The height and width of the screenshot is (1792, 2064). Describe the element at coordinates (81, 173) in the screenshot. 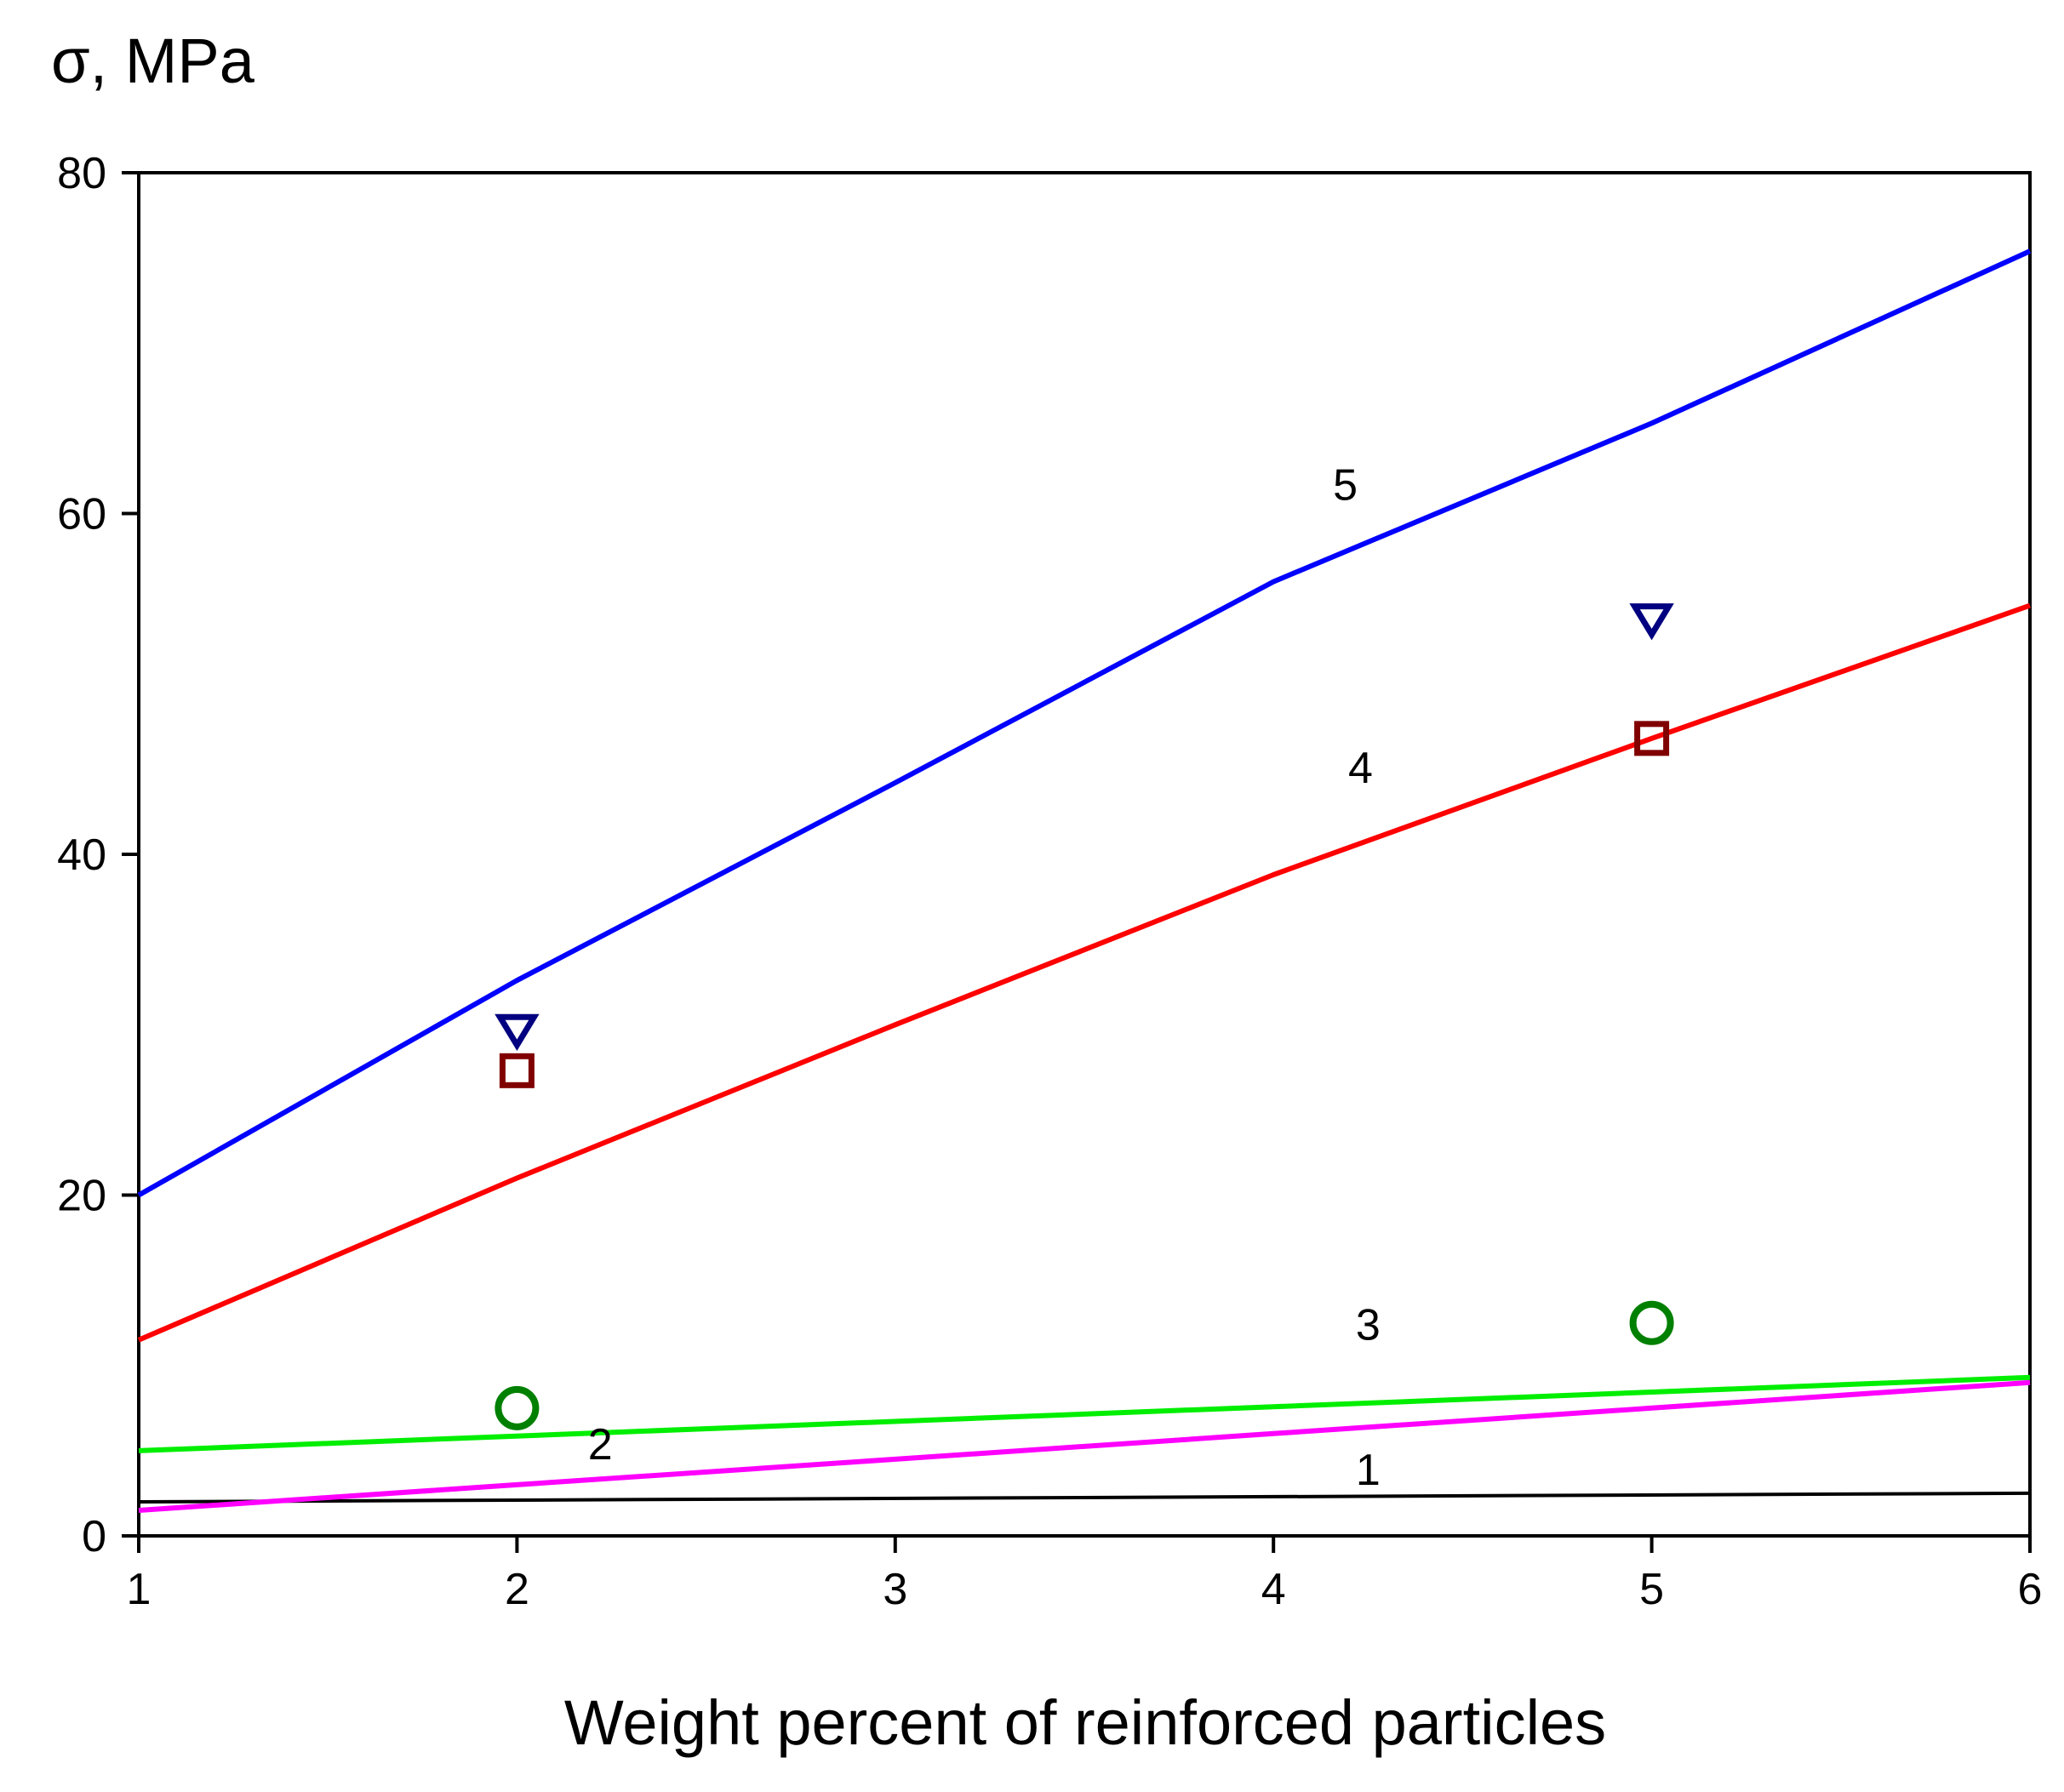

I see `y-tick-label-80: 80` at that location.